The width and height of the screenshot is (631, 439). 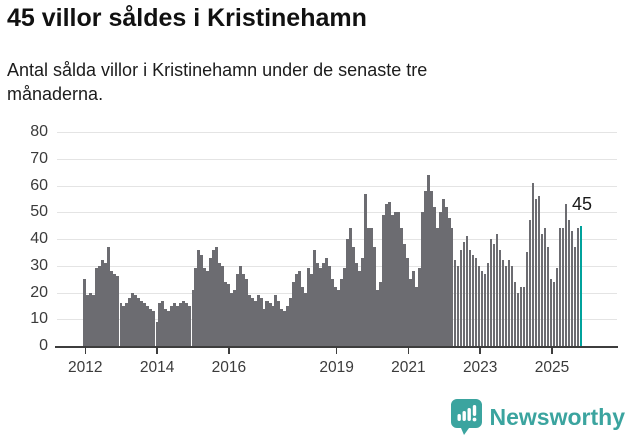 What do you see at coordinates (39, 238) in the screenshot?
I see `y-axis-tick-label: 40` at bounding box center [39, 238].